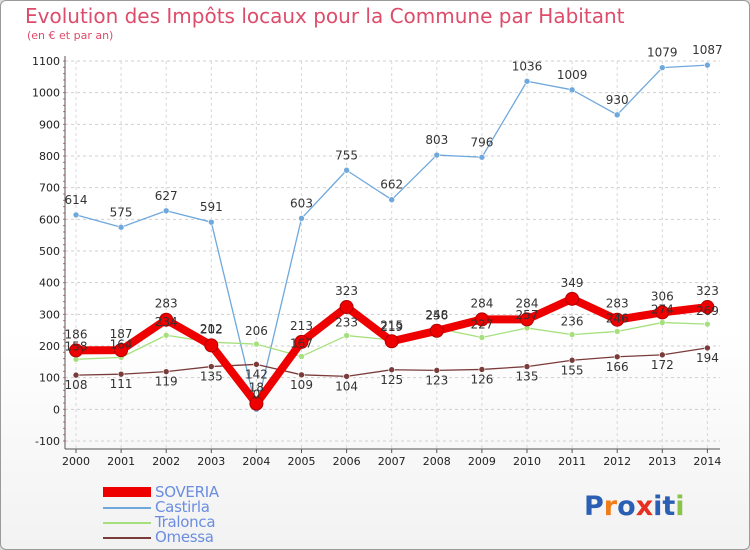 This screenshot has width=750, height=550. What do you see at coordinates (166, 322) in the screenshot?
I see `data-label: 234` at bounding box center [166, 322].